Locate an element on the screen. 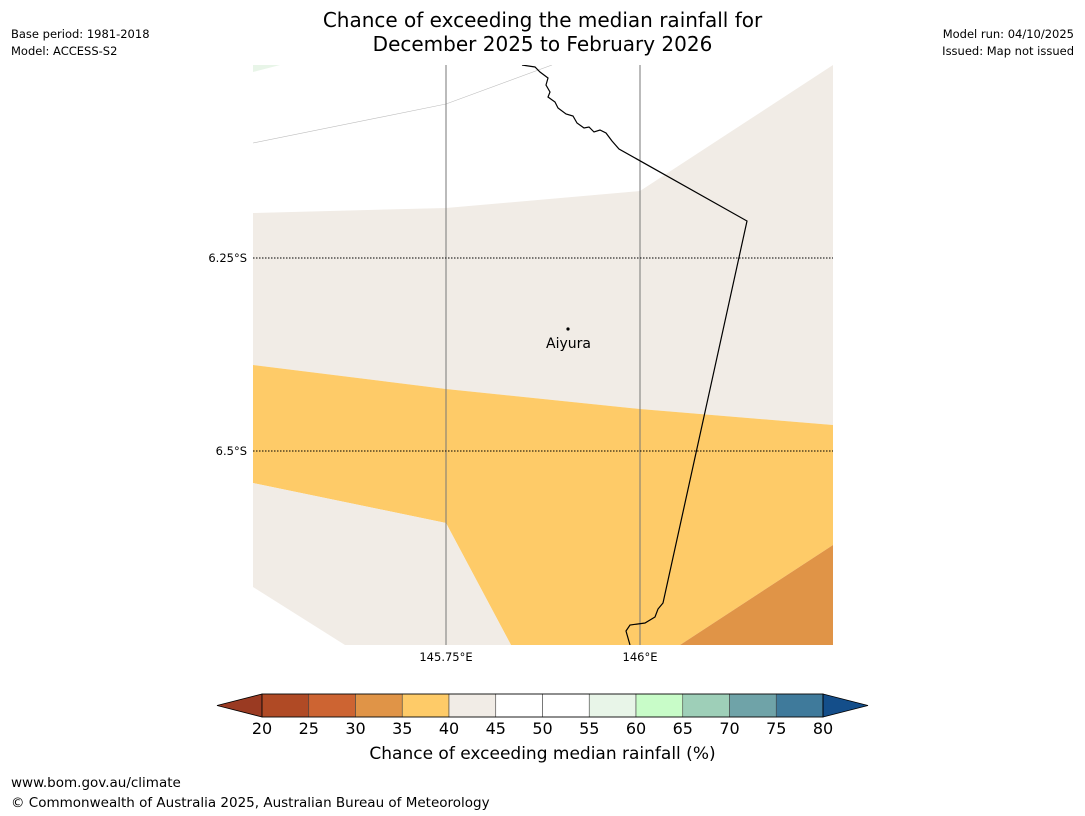  metadata-left: Base period: 1981-2018 Model: ACCESS-S2 is located at coordinates (80, 43).